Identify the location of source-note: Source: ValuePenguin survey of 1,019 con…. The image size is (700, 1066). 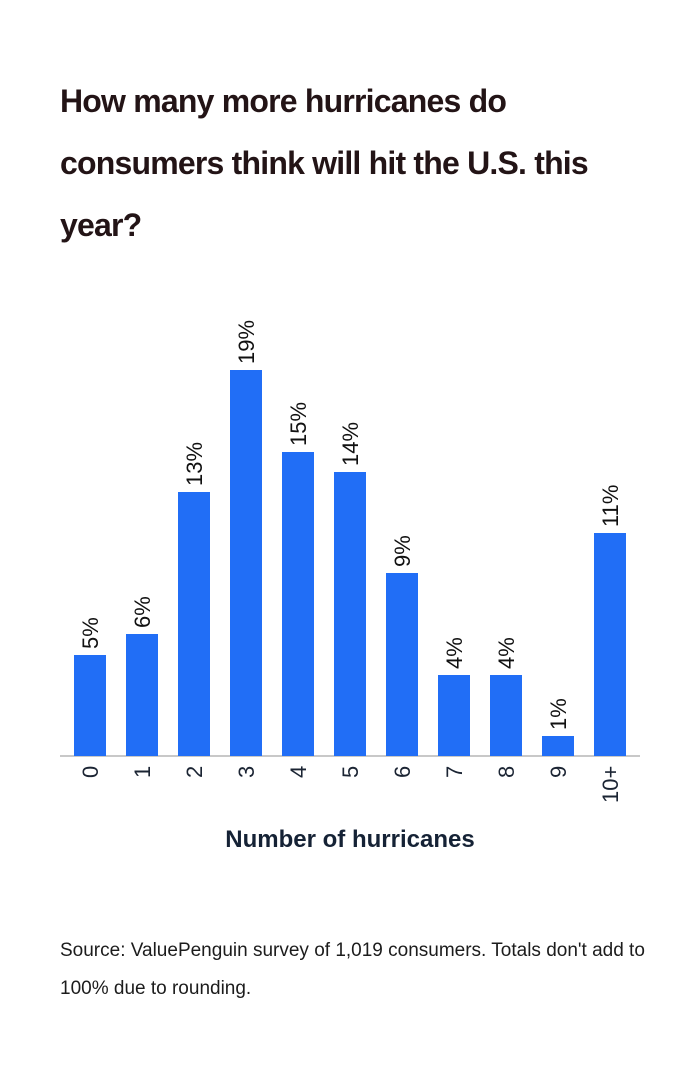
(352, 969).